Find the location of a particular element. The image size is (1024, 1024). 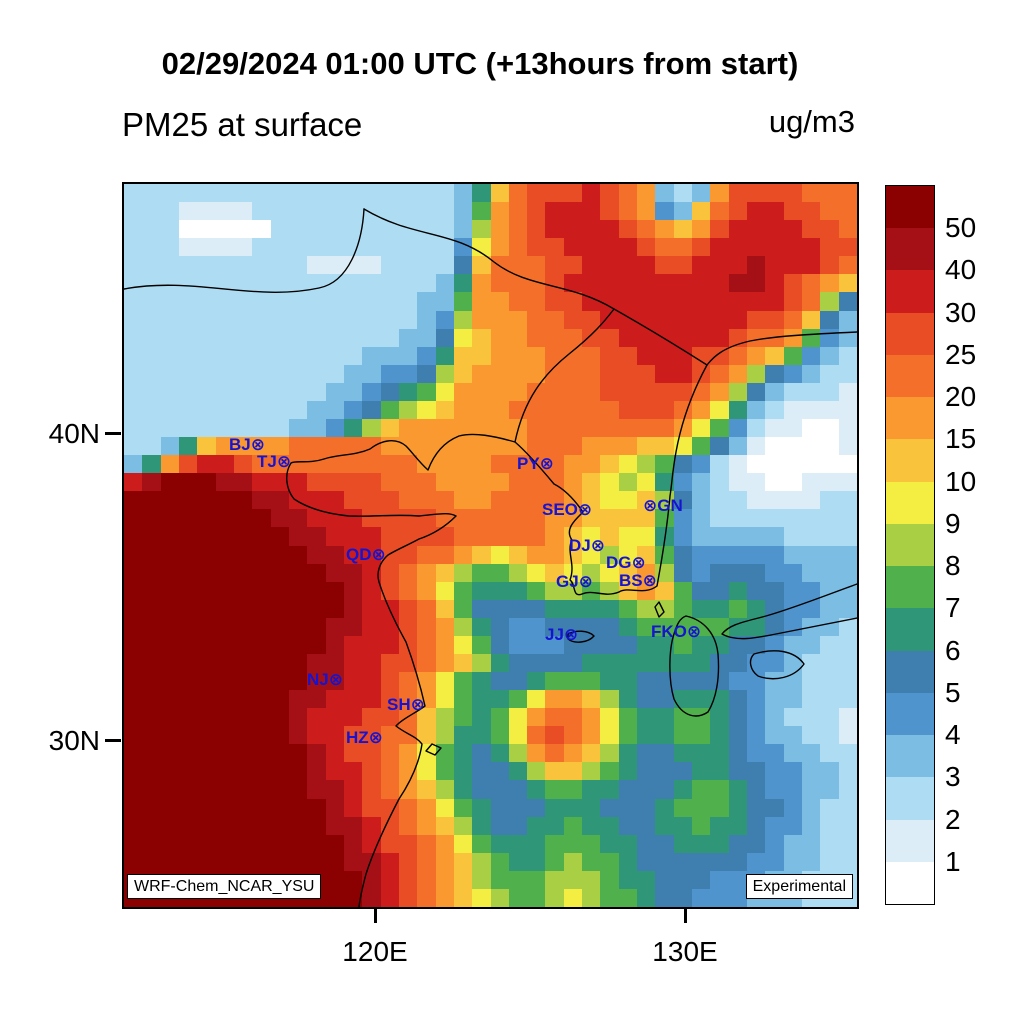

station-marker-nj: NJ⊗ is located at coordinates (325, 679).